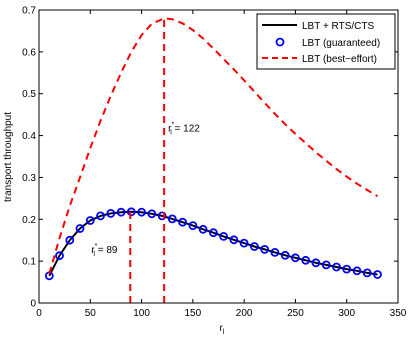 This screenshot has height=339, width=420. Describe the element at coordinates (141, 313) in the screenshot. I see `x-tick-label: 100` at that location.